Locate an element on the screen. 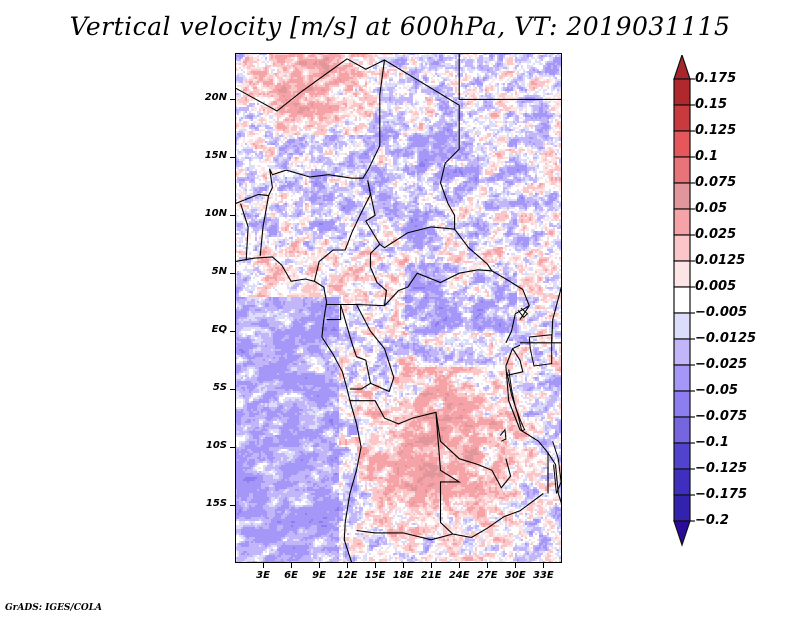 The image size is (800, 618). lat-tick-label: 10N is located at coordinates (215, 214).